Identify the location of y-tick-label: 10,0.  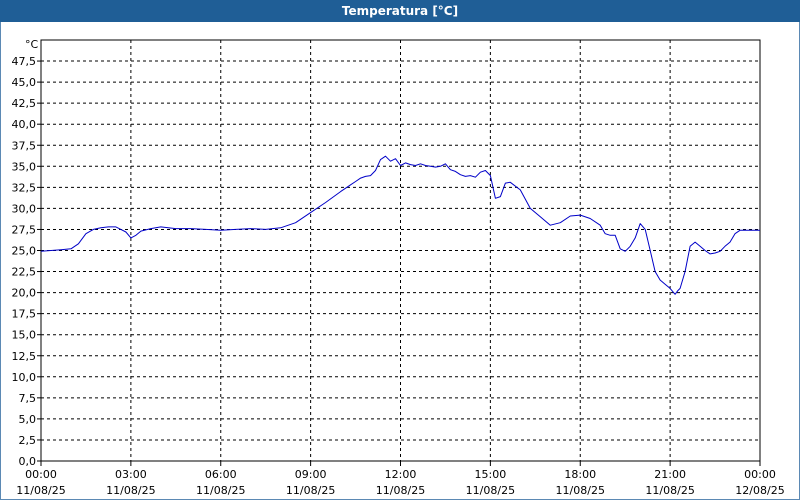
(24, 377).